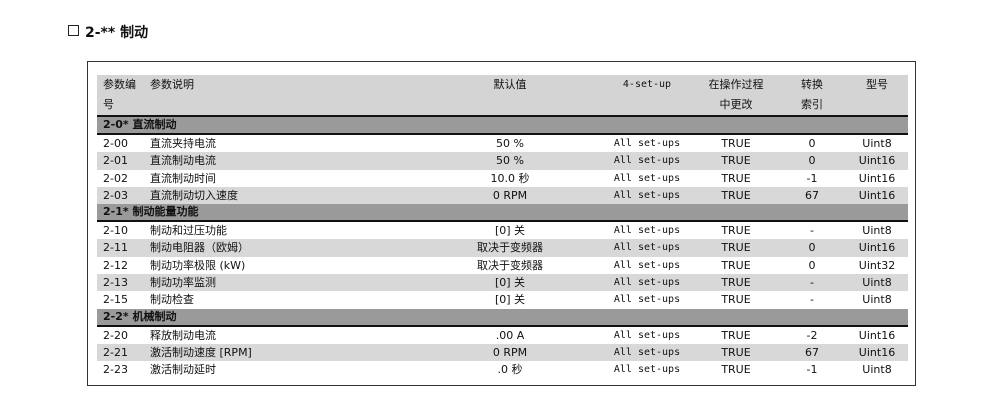 Image resolution: width=1000 pixels, height=419 pixels. Describe the element at coordinates (183, 143) in the screenshot. I see `param-desc: 直流夹持电流` at that location.